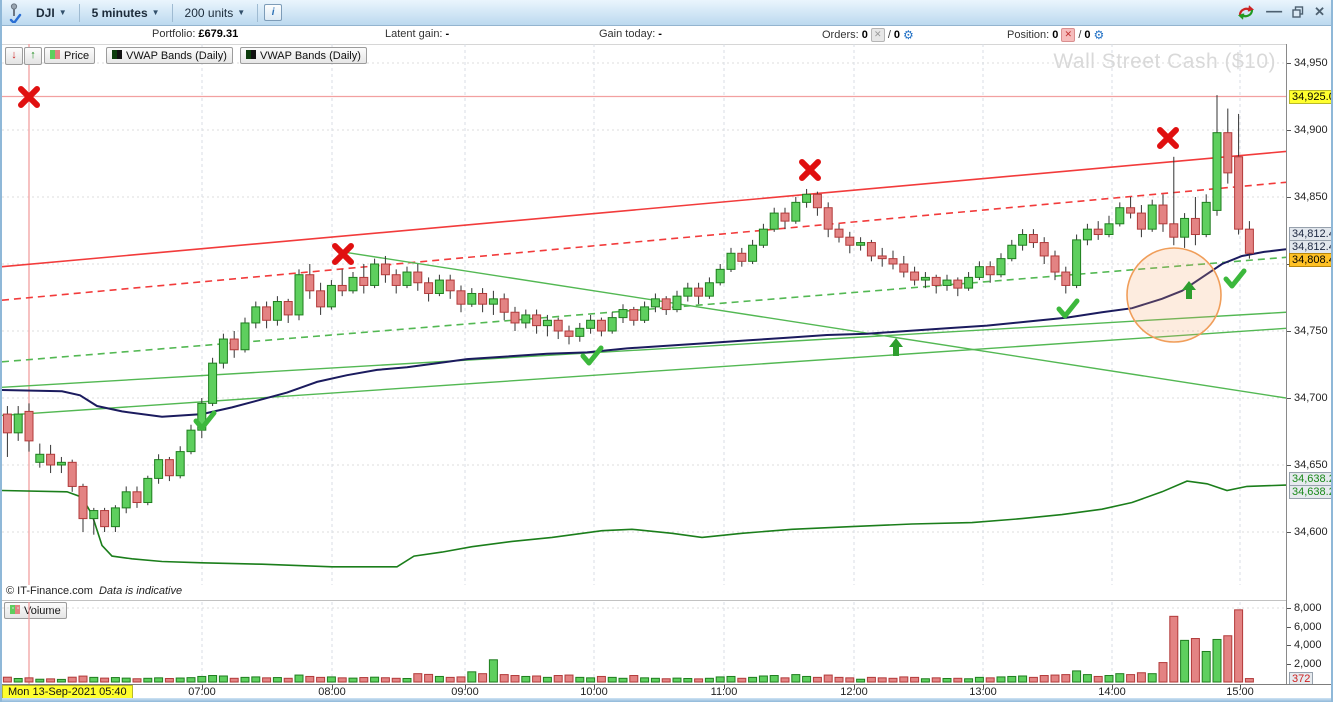  I want to click on pin-icon, so click(15, 12).